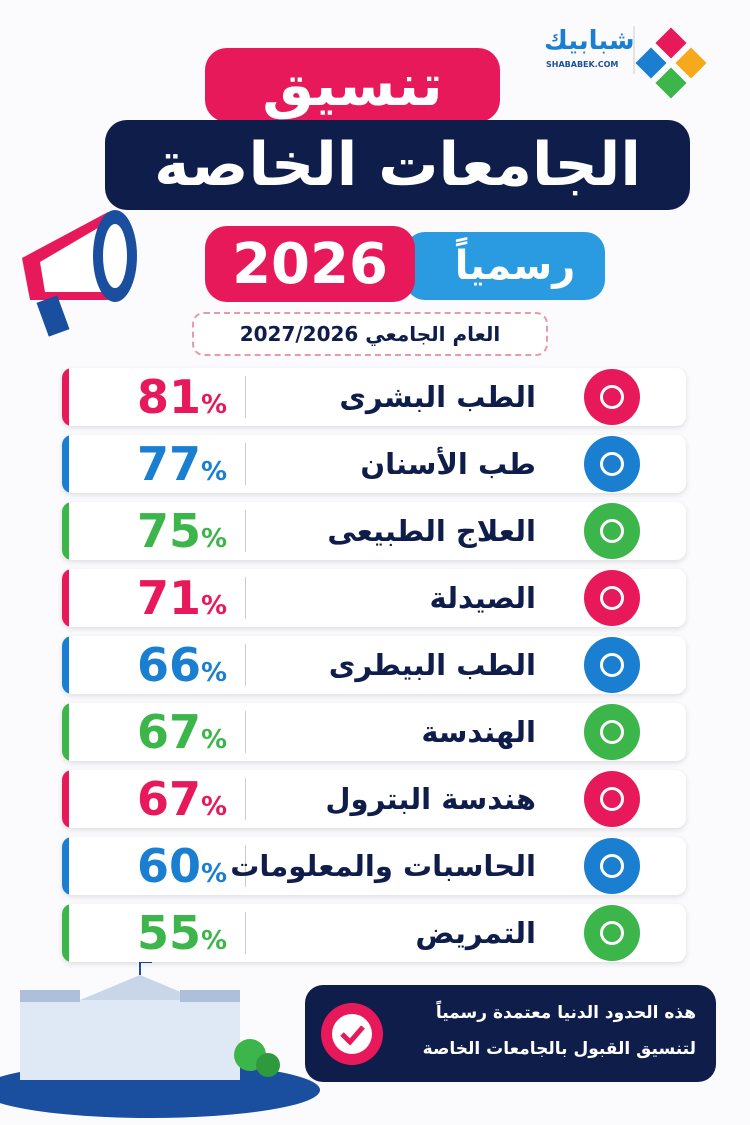 Image resolution: width=750 pixels, height=1125 pixels. What do you see at coordinates (432, 665) in the screenshot?
I see `faculty-name: الطب البيطرى` at bounding box center [432, 665].